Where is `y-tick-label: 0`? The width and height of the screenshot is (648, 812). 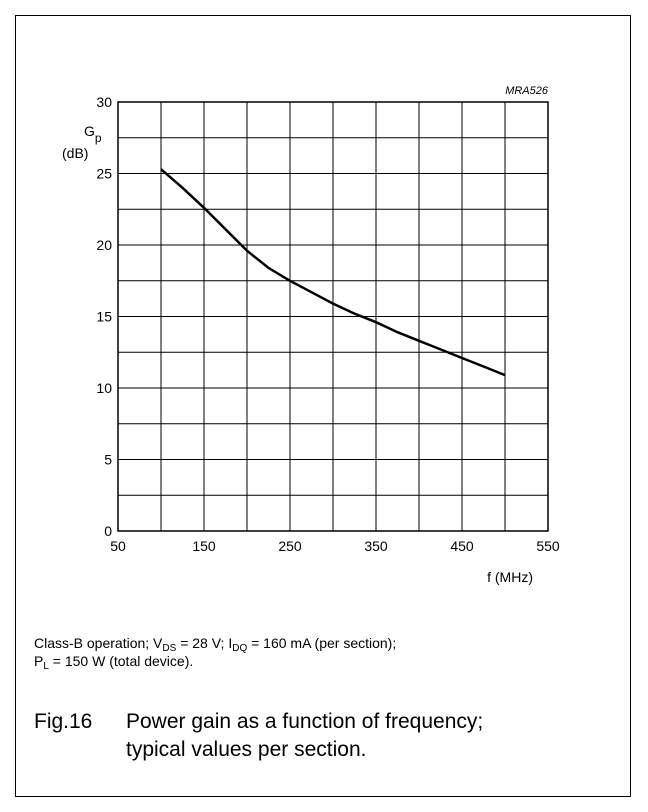 y-tick-label: 0 is located at coordinates (108, 531).